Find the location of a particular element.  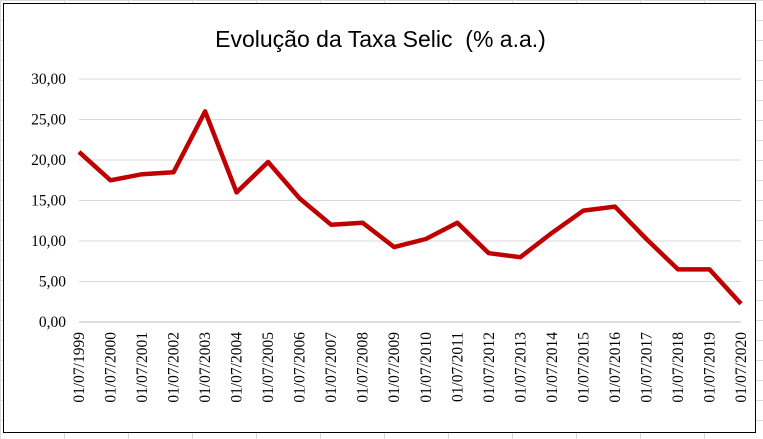

x-tick-label: 01/07/2017 is located at coordinates (646, 367).